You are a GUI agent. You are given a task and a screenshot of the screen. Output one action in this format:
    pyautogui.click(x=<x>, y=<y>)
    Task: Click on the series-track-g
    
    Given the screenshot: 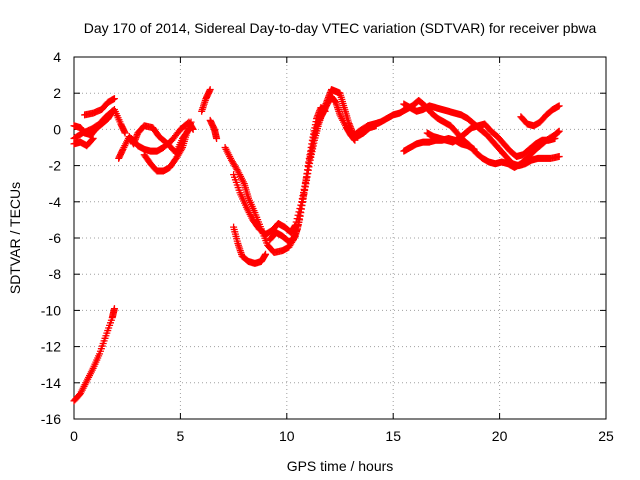 What is the action you would take?
    pyautogui.click(x=167, y=146)
    